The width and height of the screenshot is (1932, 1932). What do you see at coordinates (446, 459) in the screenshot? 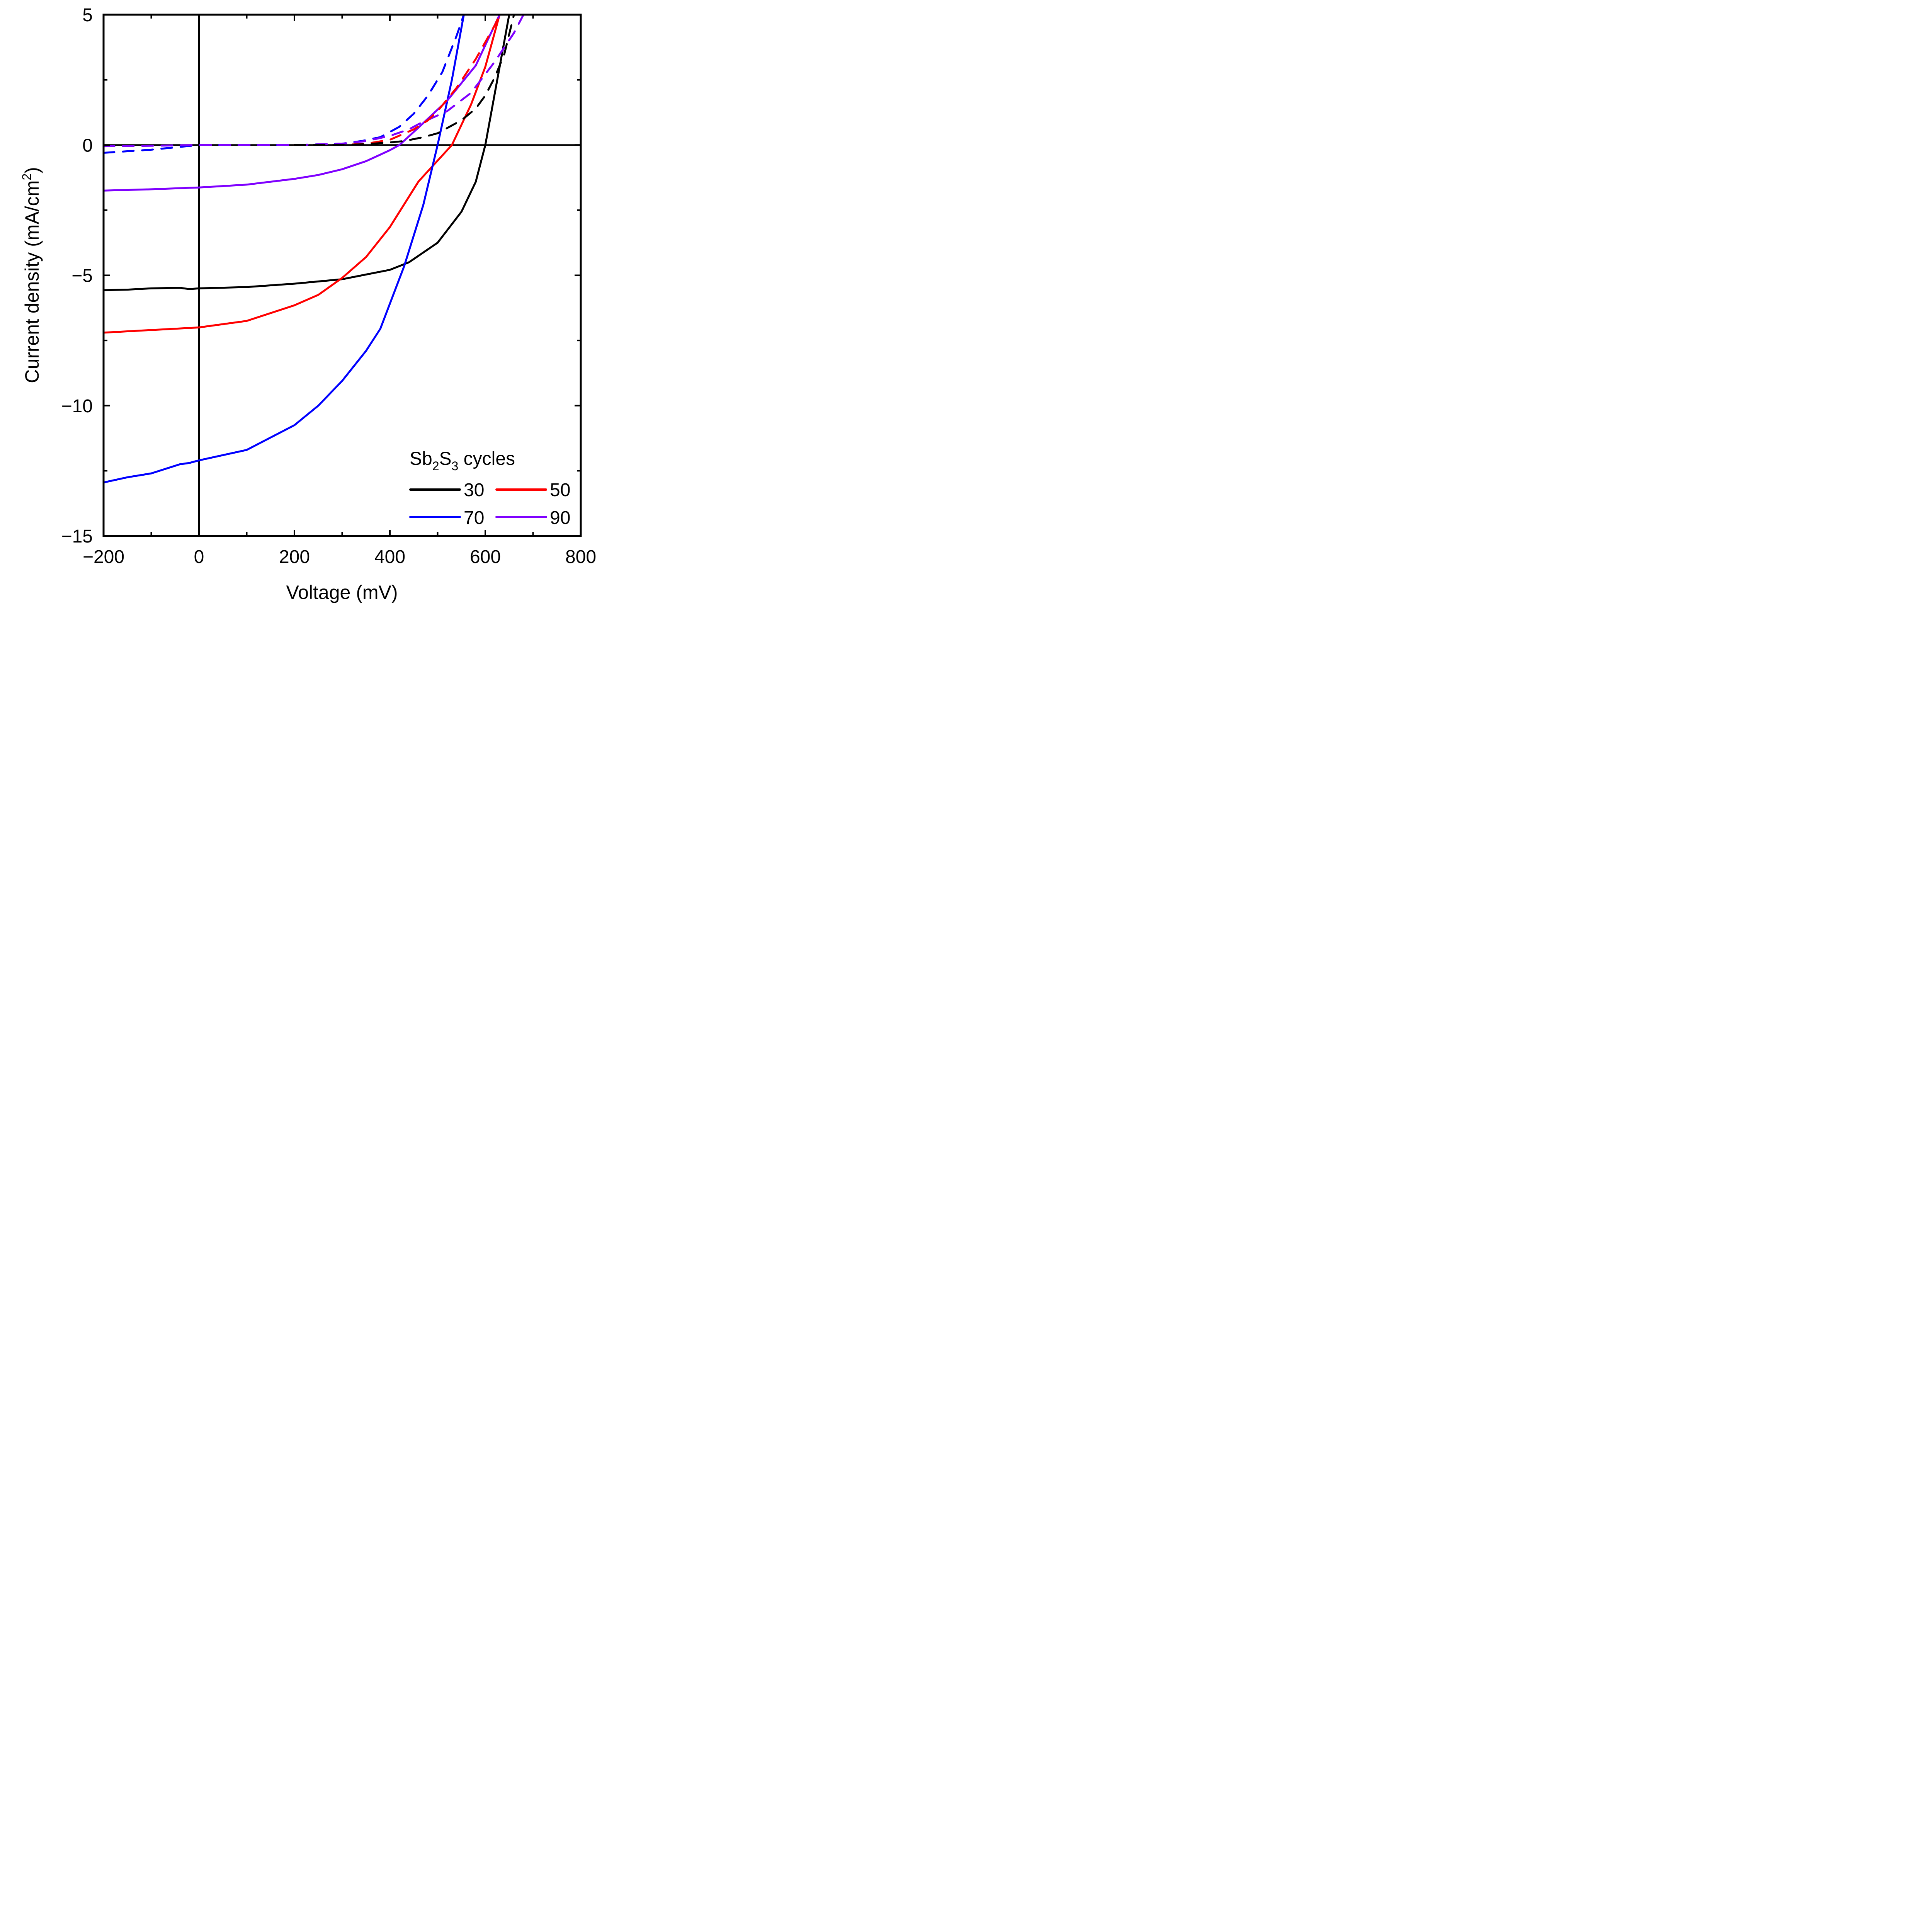
I see `legend-title-s: S` at bounding box center [446, 459].